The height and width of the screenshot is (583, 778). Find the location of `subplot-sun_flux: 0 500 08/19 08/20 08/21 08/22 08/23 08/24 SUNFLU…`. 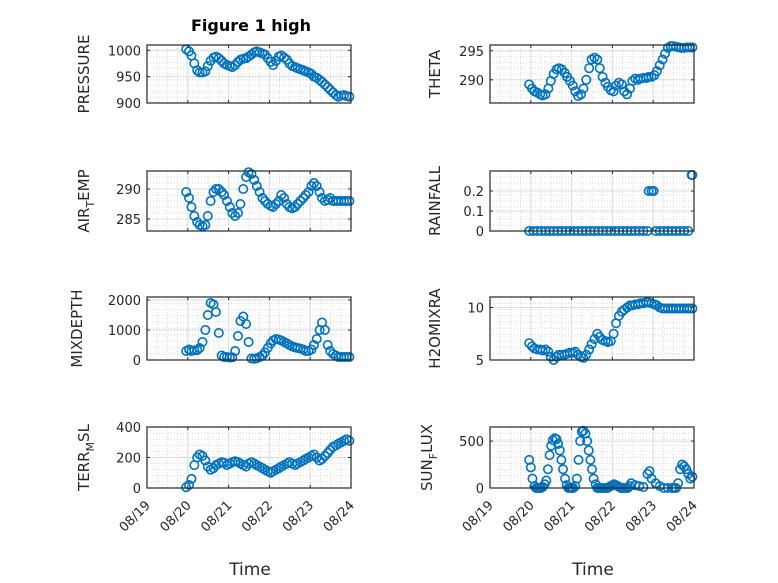

subplot-sun_flux: 0 500 08/19 08/20 08/21 08/22 08/23 08/24 SUNFLU… is located at coordinates (559, 502).